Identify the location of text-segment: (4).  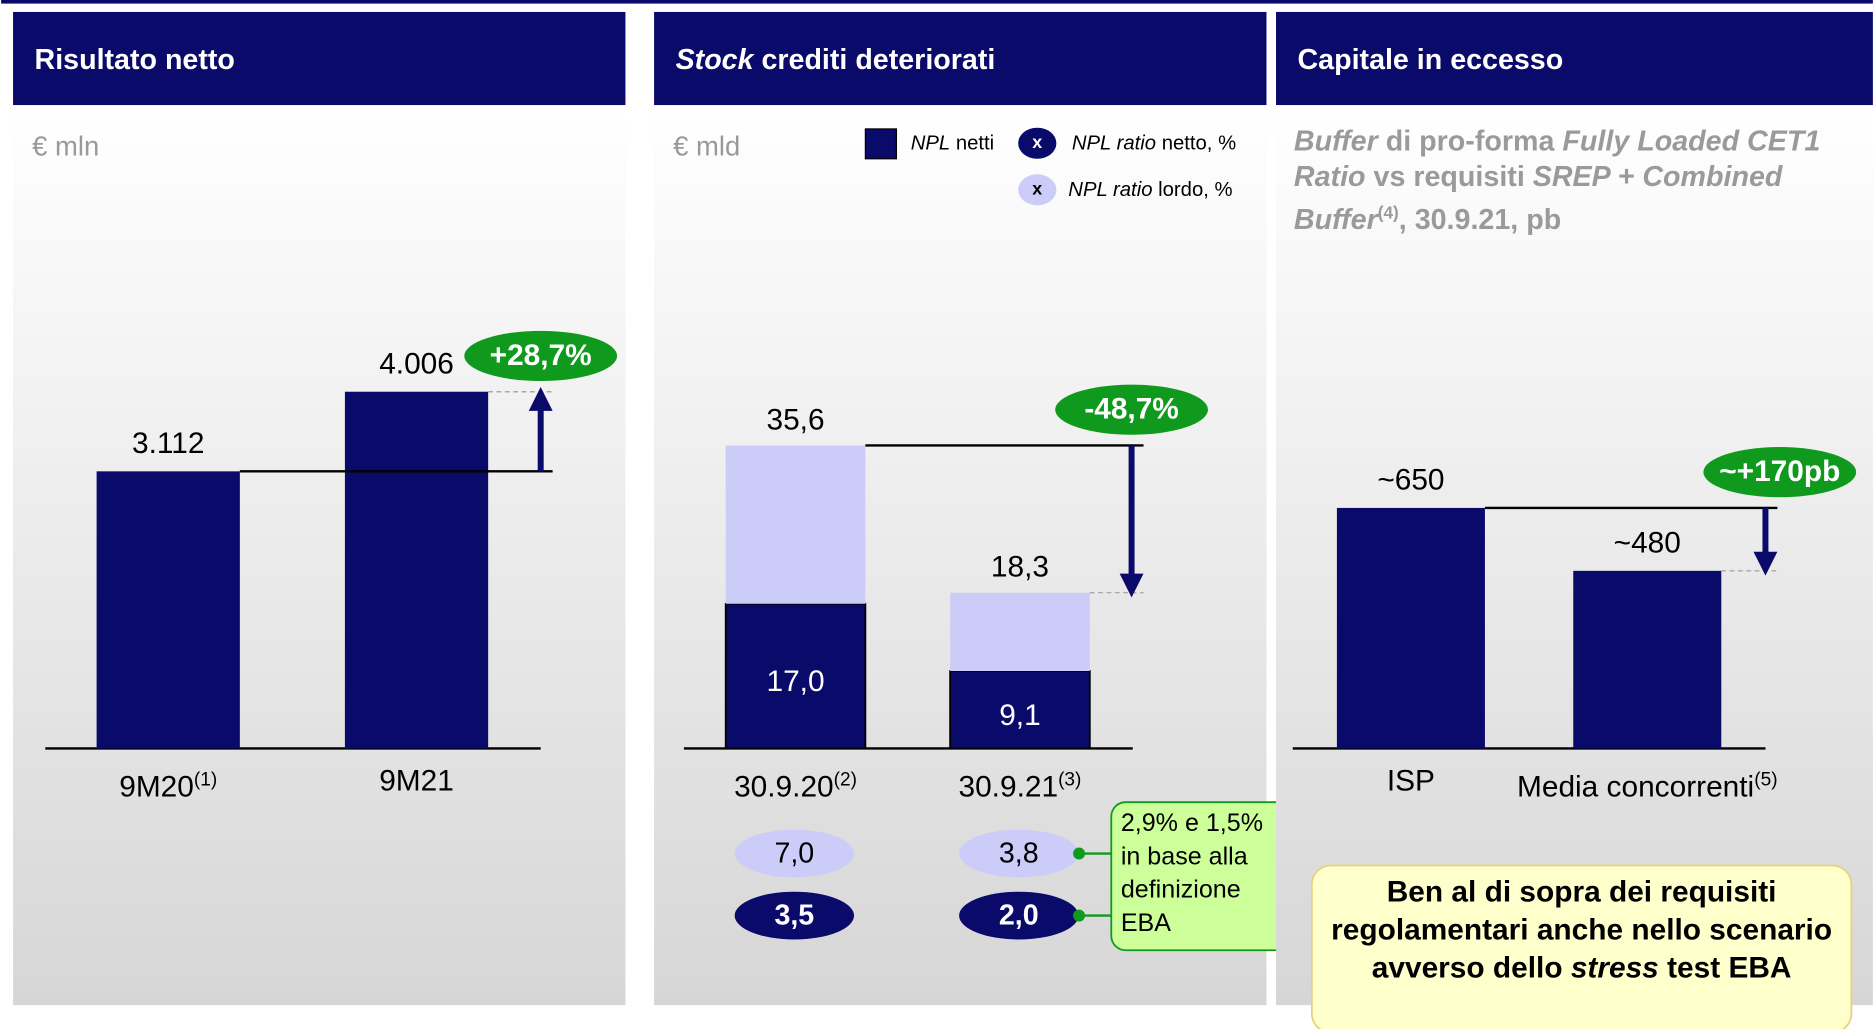
(1388, 214).